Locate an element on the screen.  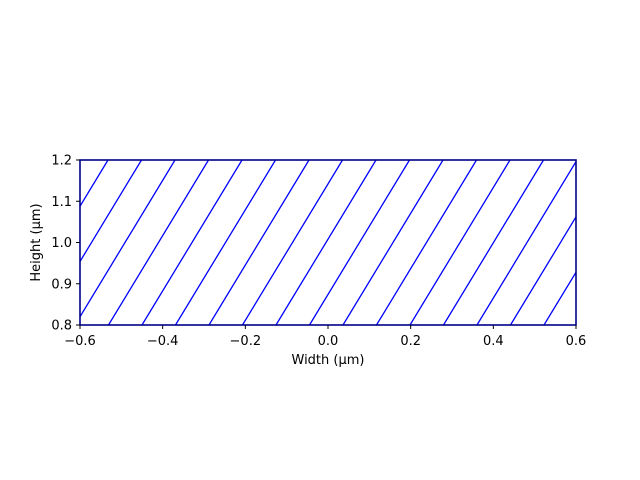
y-axis: 0.8 0.9 1.0 1.1 1.2 is located at coordinates (65, 244).